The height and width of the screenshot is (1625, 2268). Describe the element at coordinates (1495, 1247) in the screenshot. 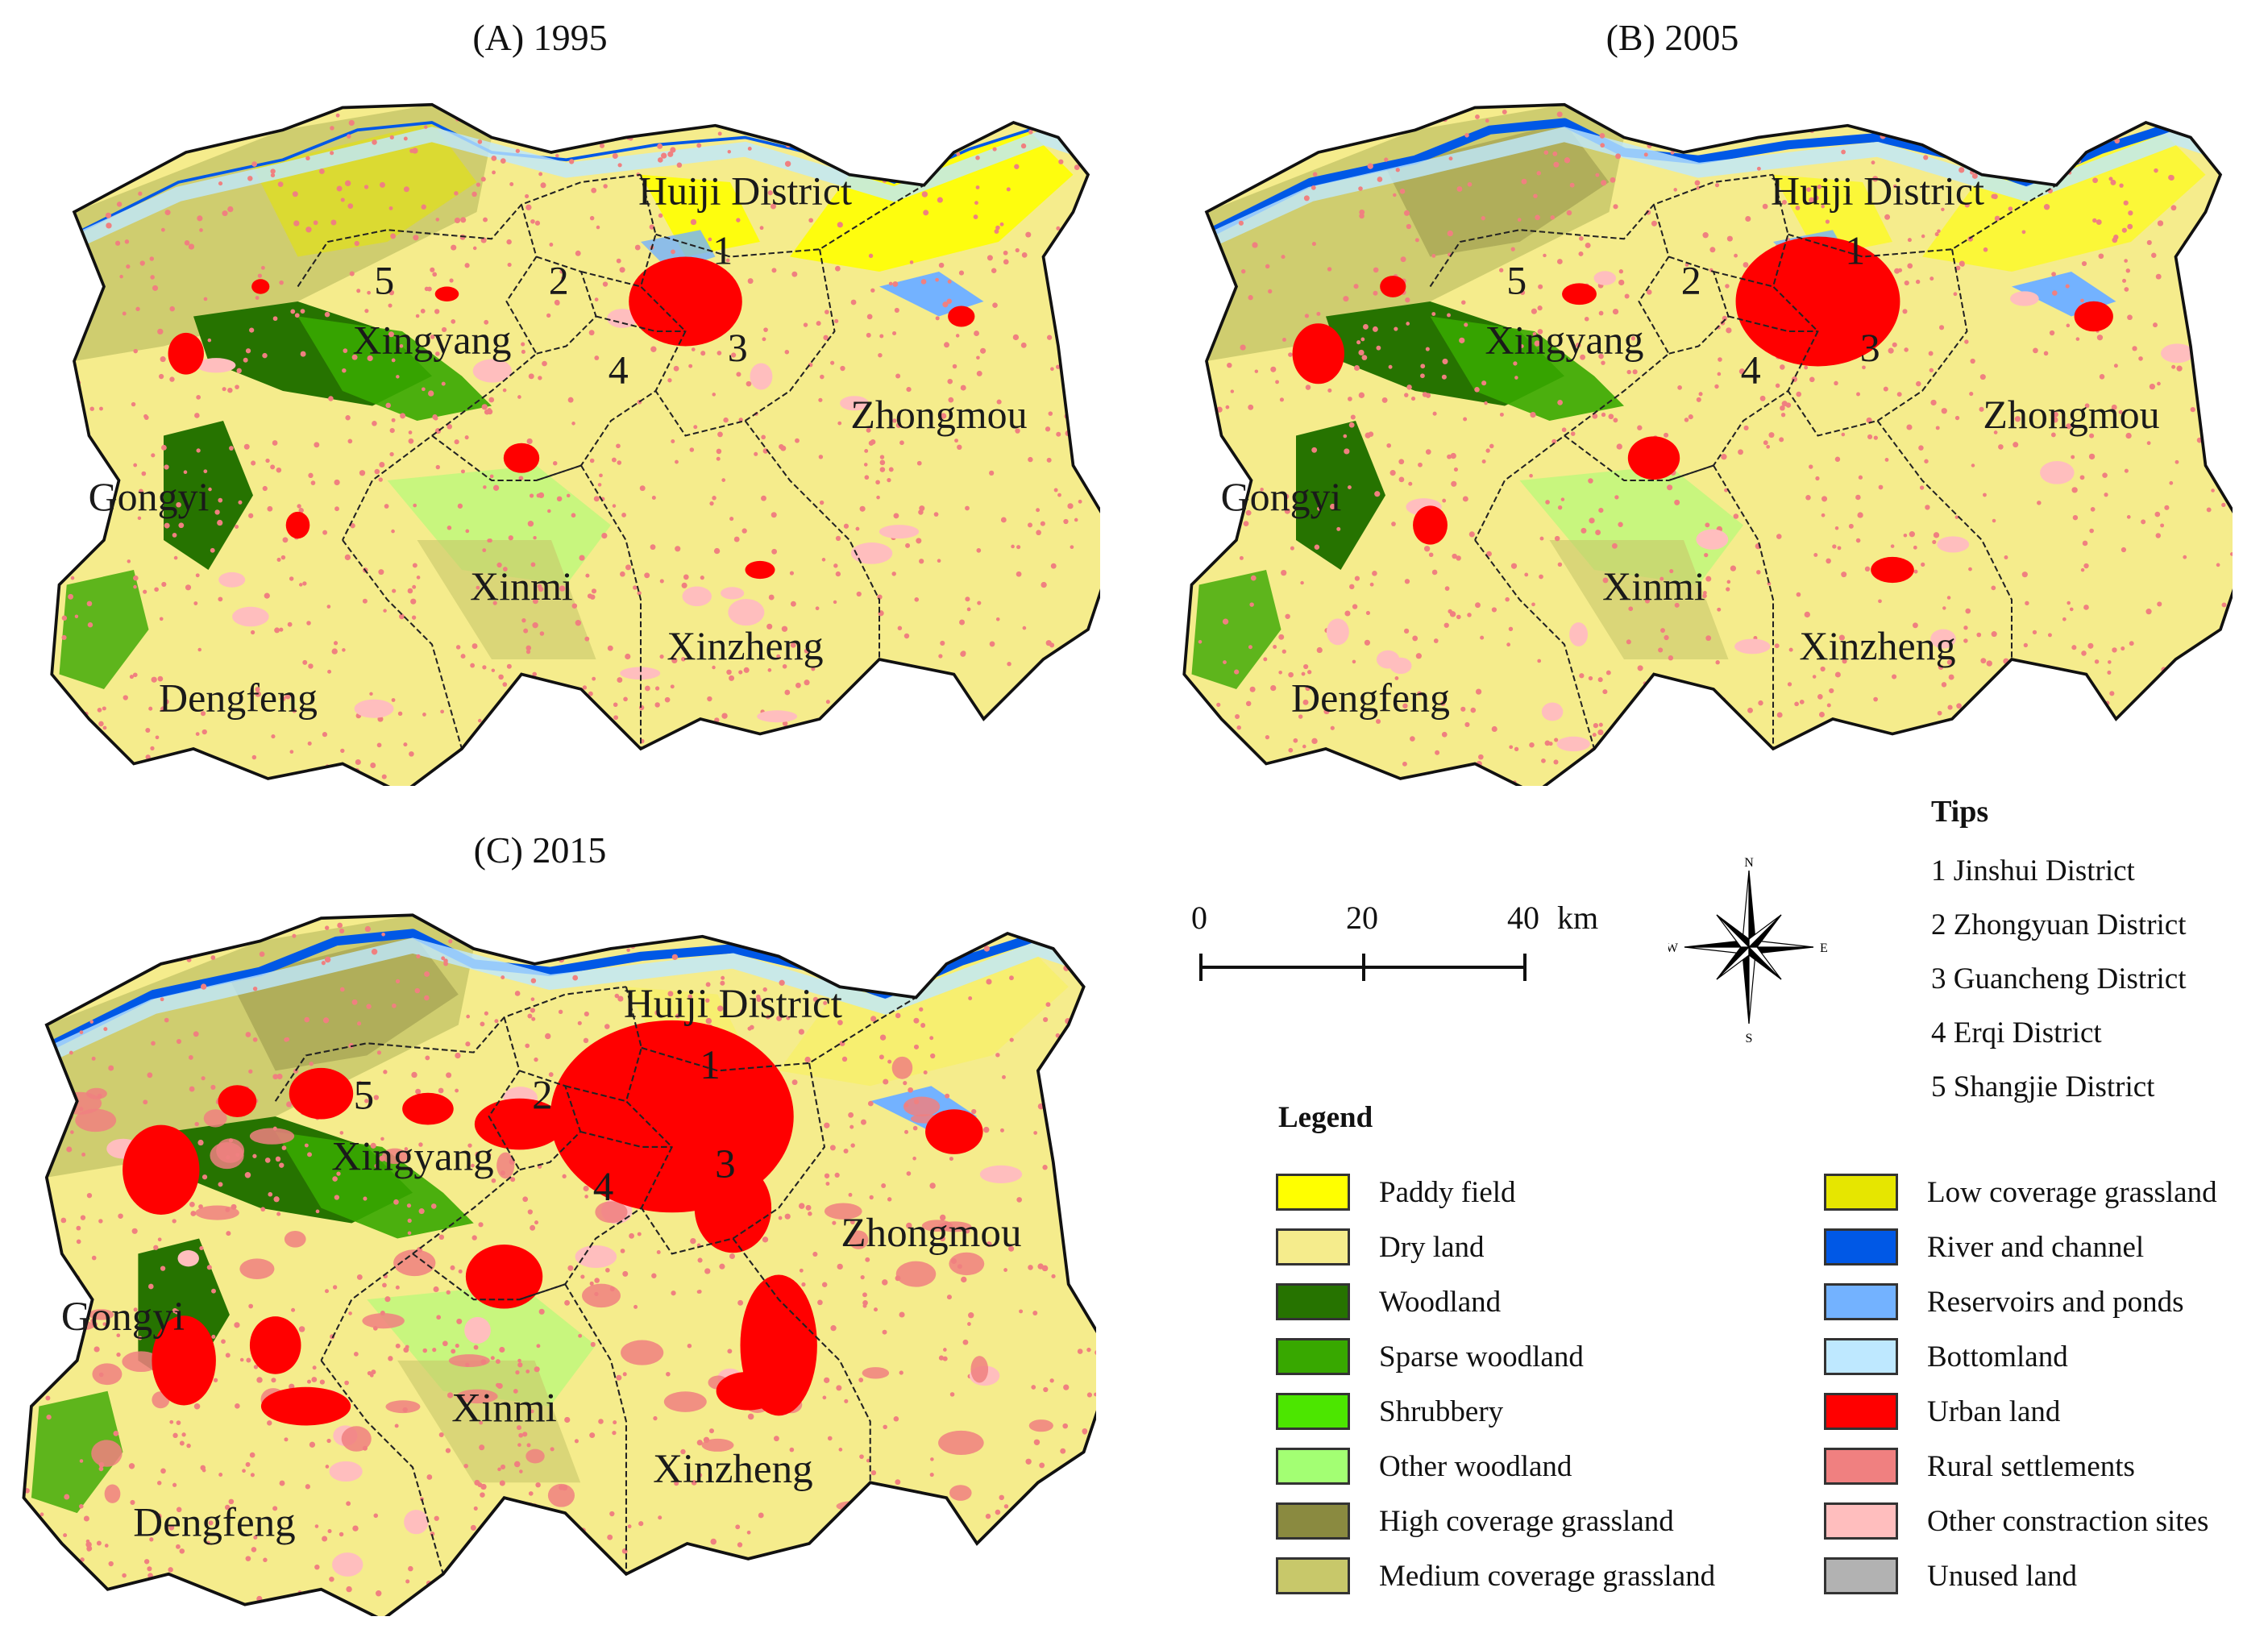

I see `legend-item: Dry land` at that location.